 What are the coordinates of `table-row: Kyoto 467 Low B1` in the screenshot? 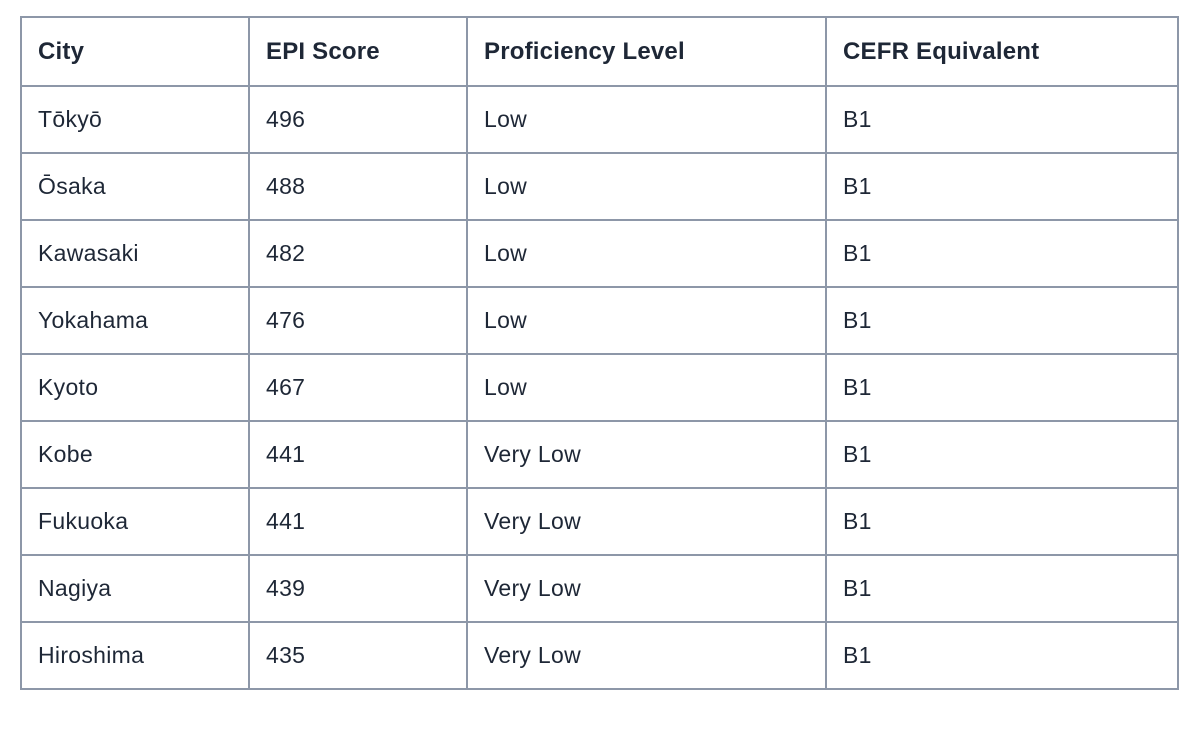 It's located at (599, 387).